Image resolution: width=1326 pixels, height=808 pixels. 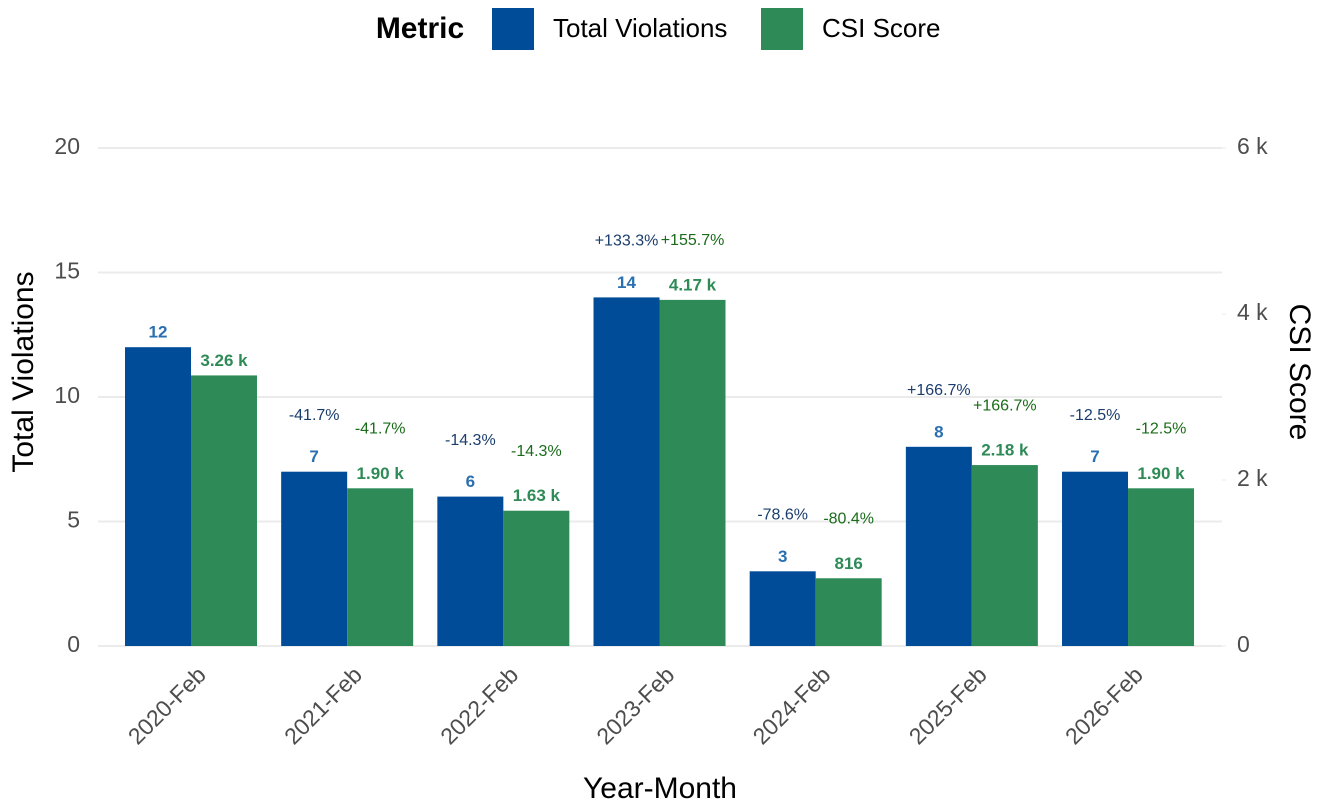 What do you see at coordinates (640, 28) in the screenshot?
I see `legend-label: Total Violations` at bounding box center [640, 28].